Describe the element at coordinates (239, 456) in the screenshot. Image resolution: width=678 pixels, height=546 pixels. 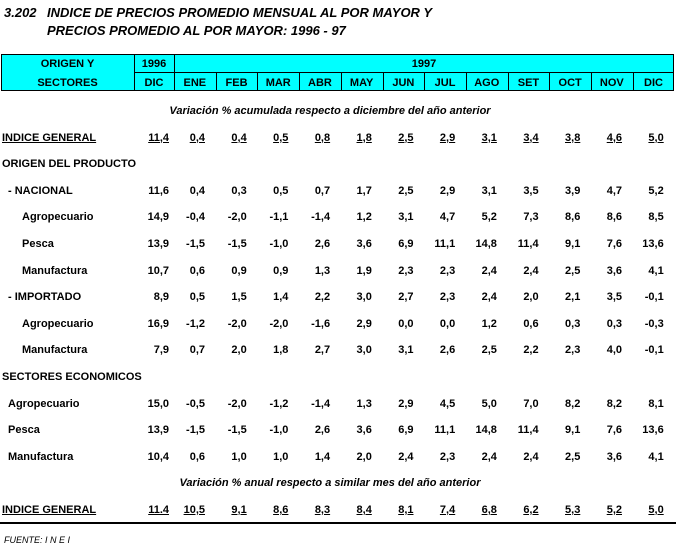
I see `cell-value: 1,0` at that location.